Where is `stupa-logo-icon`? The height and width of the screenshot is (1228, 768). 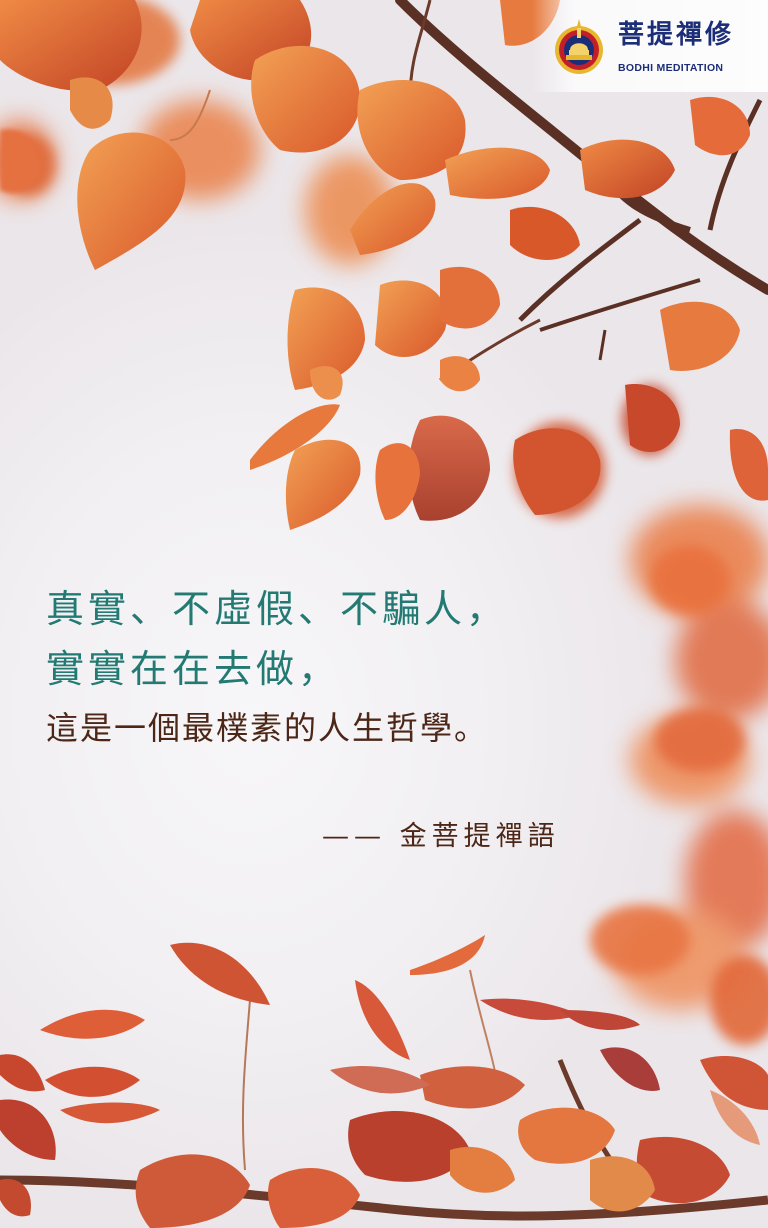 stupa-logo-icon is located at coordinates (579, 46).